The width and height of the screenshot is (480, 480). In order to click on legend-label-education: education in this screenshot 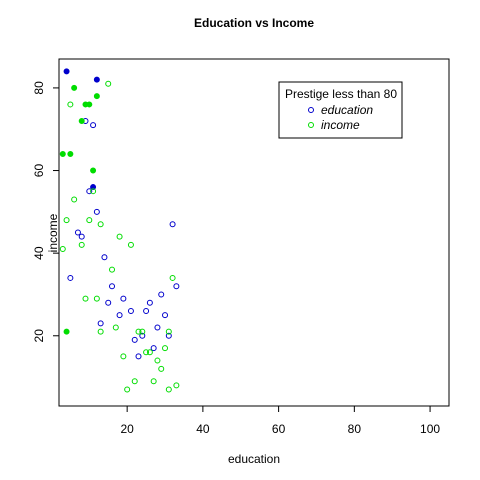, I will do `click(347, 110)`.